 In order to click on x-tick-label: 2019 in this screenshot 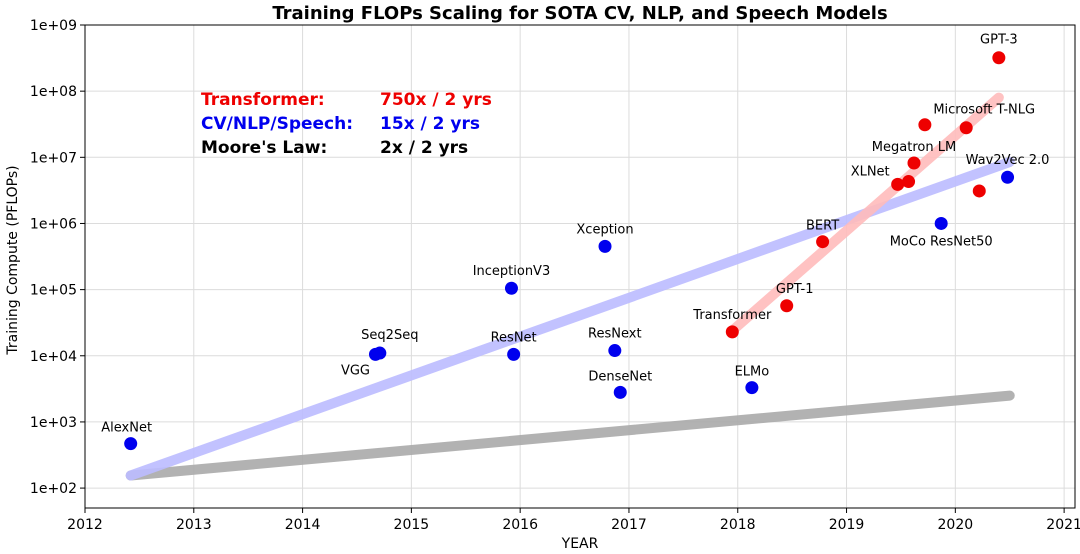, I will do `click(847, 525)`.